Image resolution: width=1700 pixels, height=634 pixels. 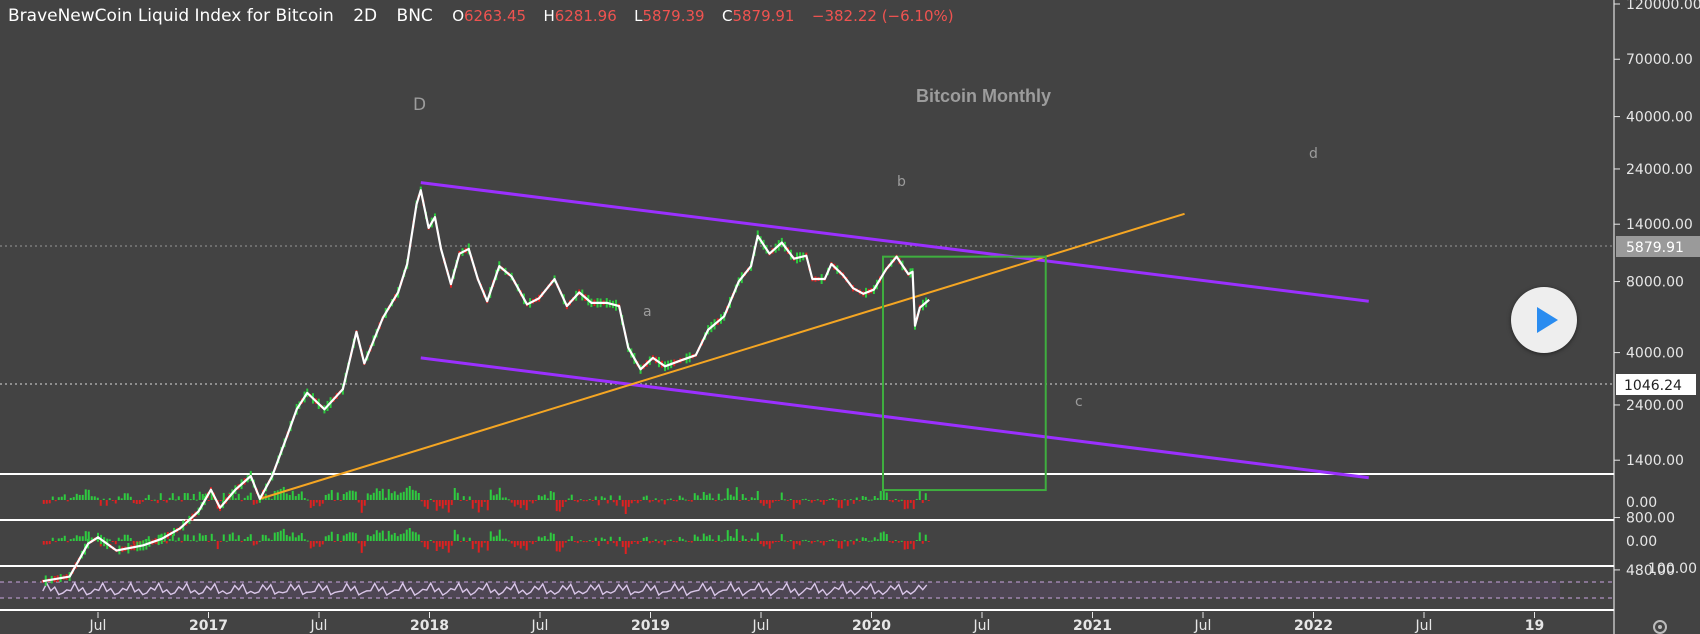 I want to click on open-label: O, so click(x=458, y=16).